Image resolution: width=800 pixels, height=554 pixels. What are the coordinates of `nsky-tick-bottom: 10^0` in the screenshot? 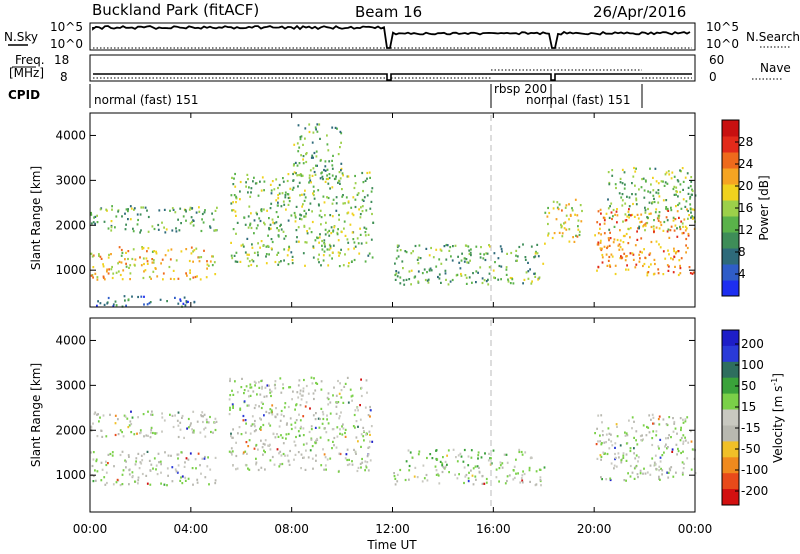 It's located at (66, 44).